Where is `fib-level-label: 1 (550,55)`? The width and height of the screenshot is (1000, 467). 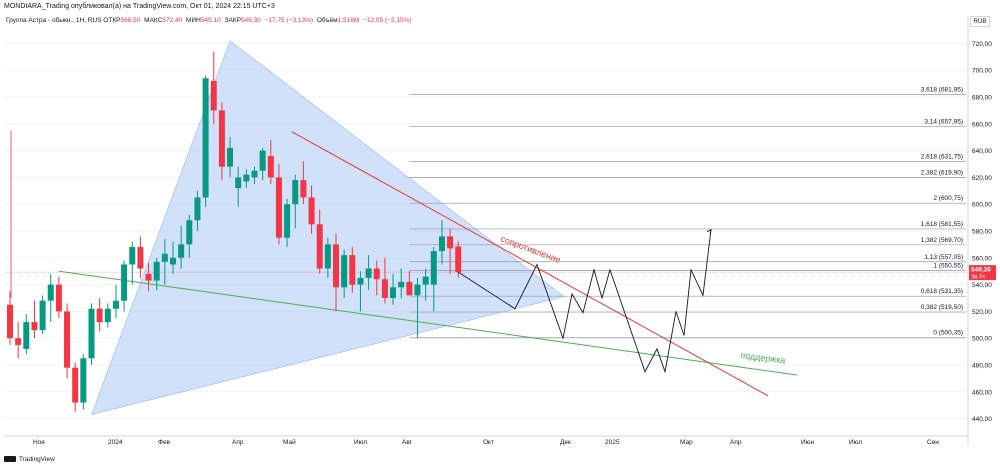
fib-level-label: 1 (550,55) is located at coordinates (948, 265).